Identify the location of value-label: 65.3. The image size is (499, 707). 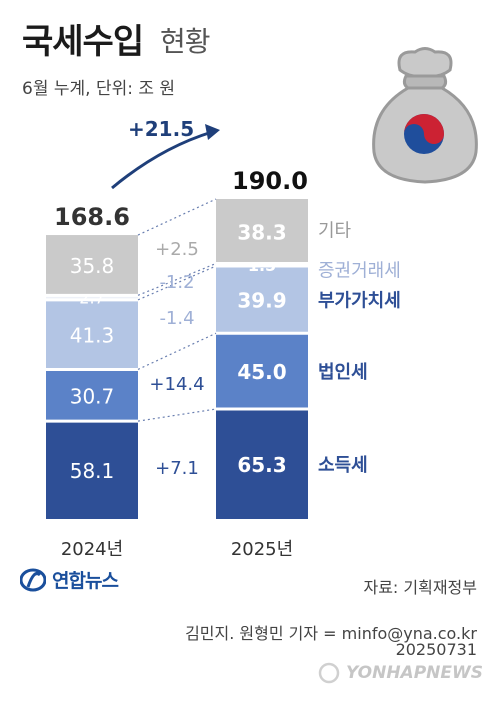
(261, 465).